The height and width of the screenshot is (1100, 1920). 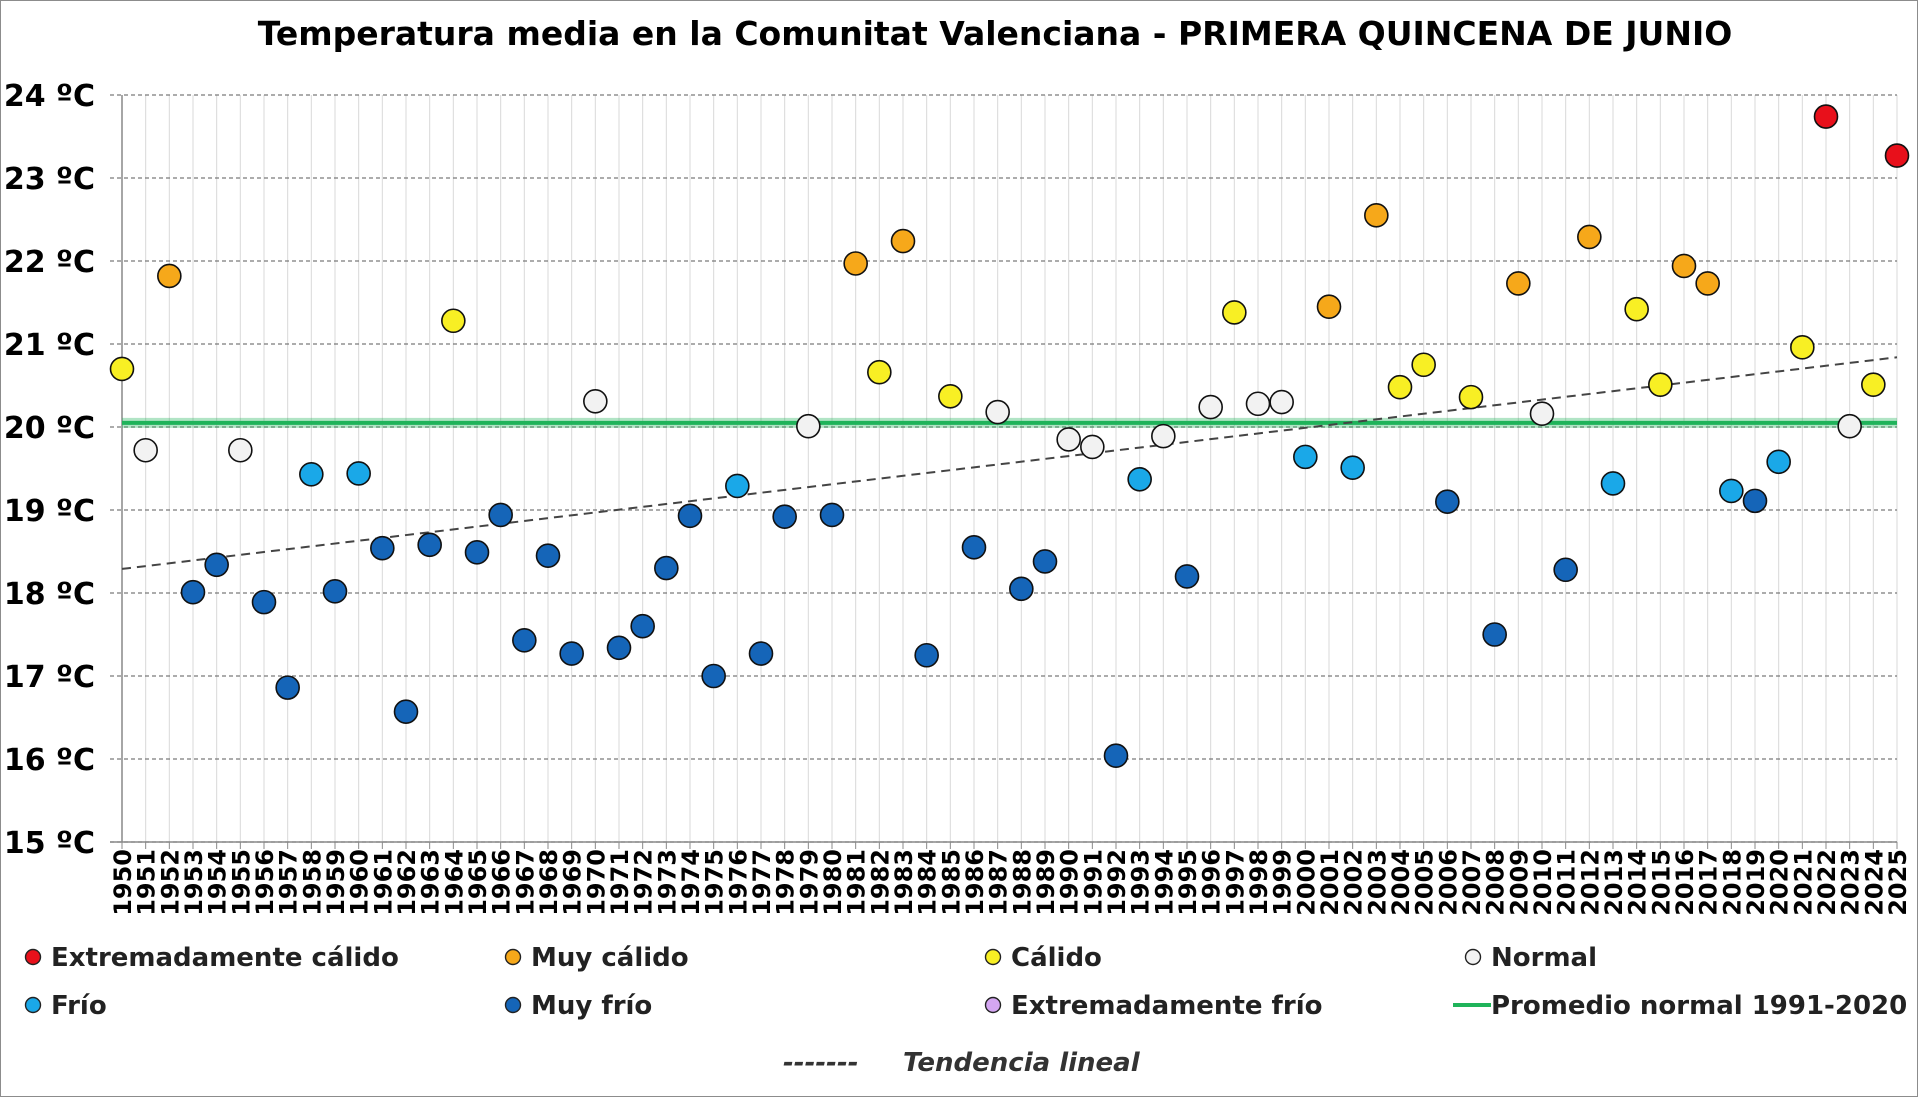 I want to click on data-point-1951, so click(x=145, y=450).